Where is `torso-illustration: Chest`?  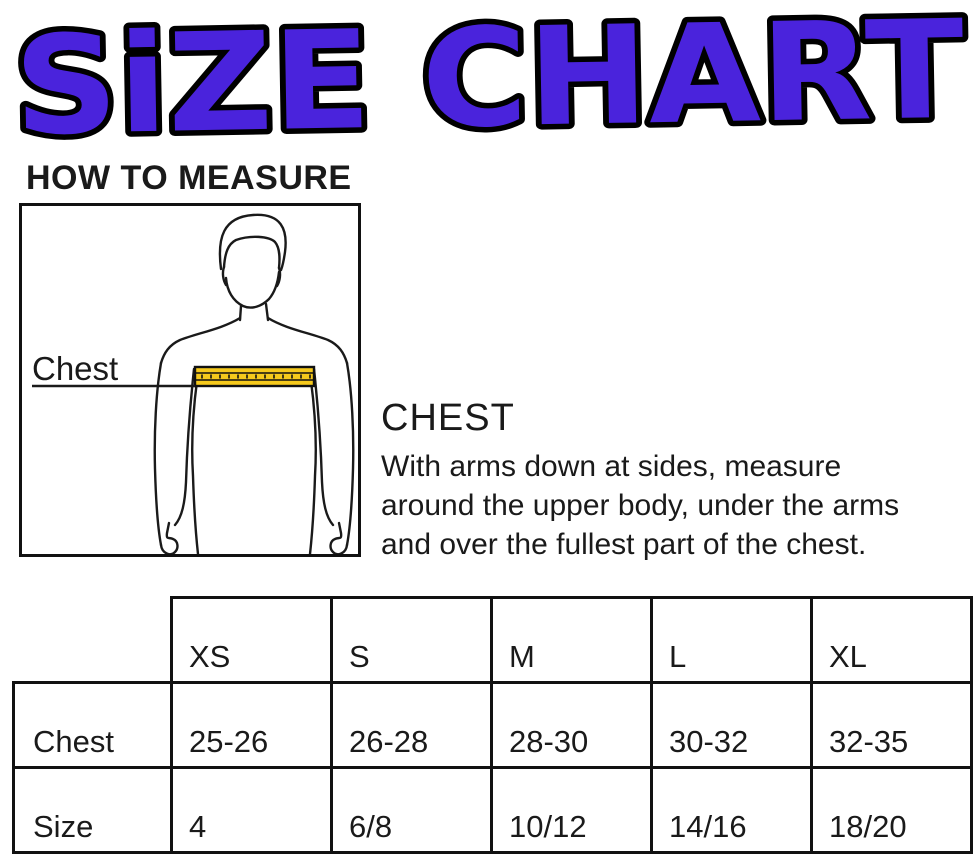 torso-illustration: Chest is located at coordinates (193, 383).